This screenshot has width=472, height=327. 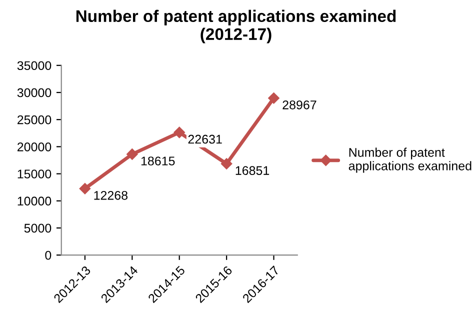 What do you see at coordinates (35, 147) in the screenshot?
I see `y-tick-label: 20000` at bounding box center [35, 147].